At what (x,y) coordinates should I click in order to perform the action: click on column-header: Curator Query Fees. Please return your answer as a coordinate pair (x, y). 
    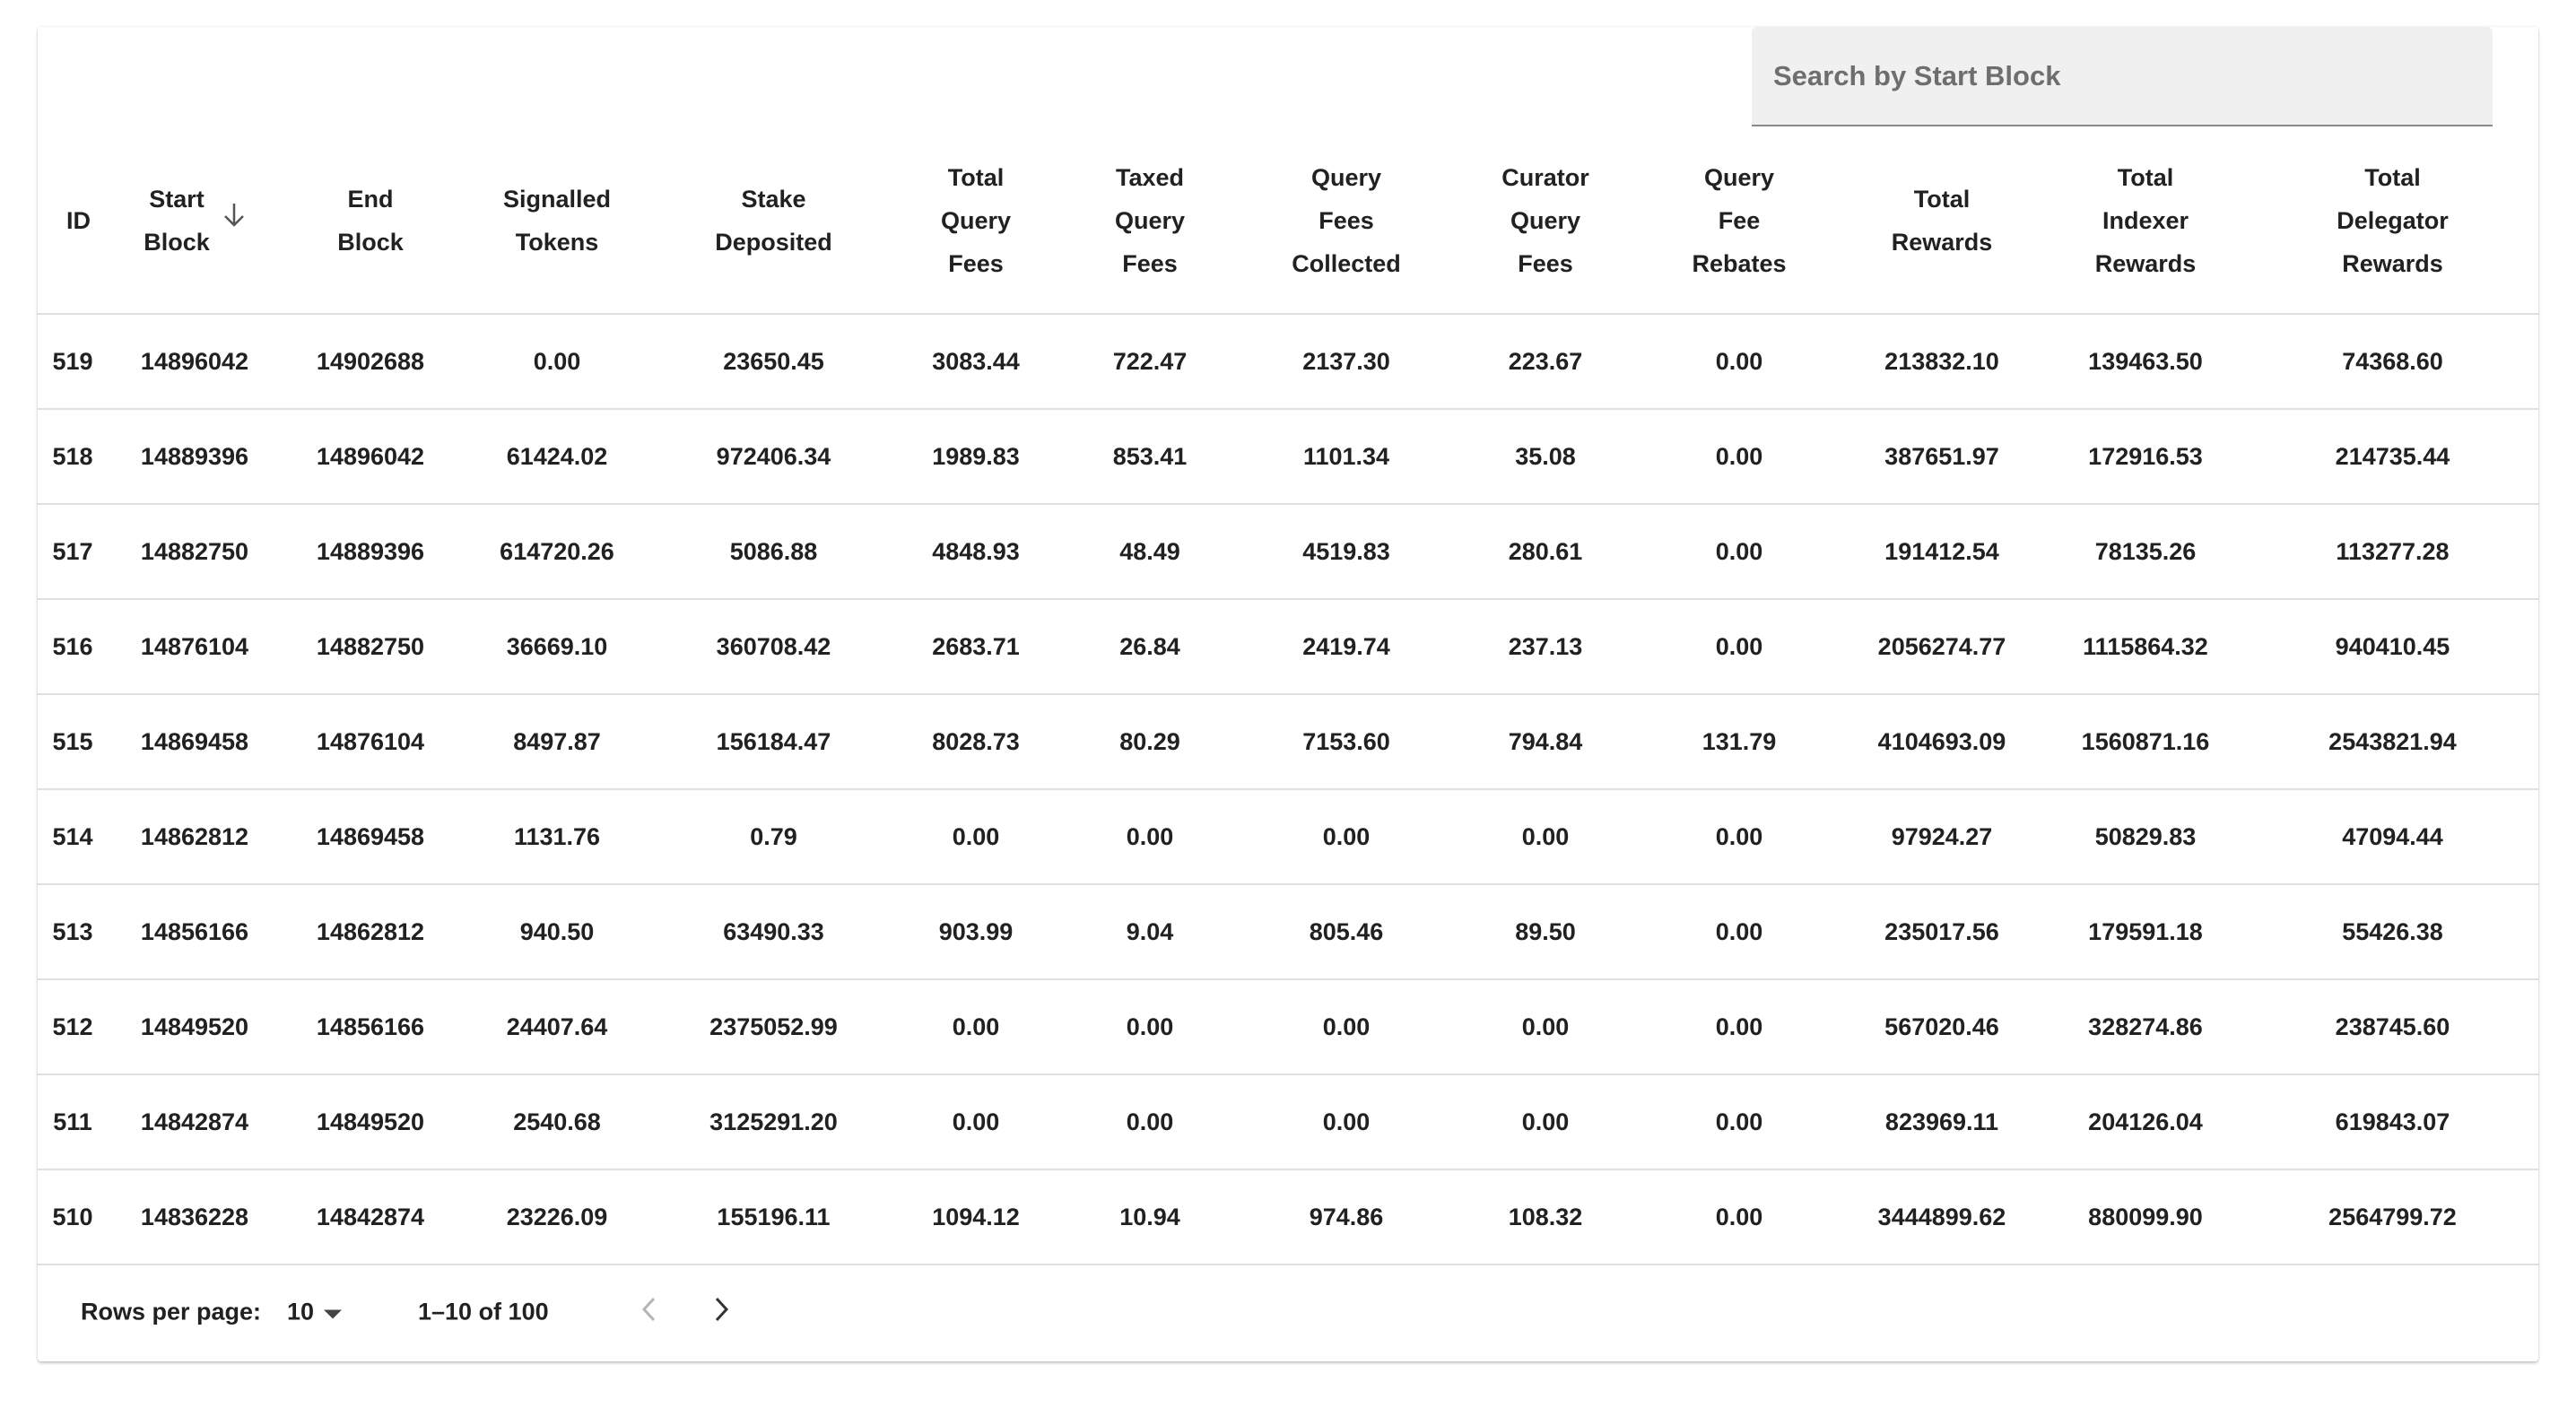
    Looking at the image, I should click on (1545, 221).